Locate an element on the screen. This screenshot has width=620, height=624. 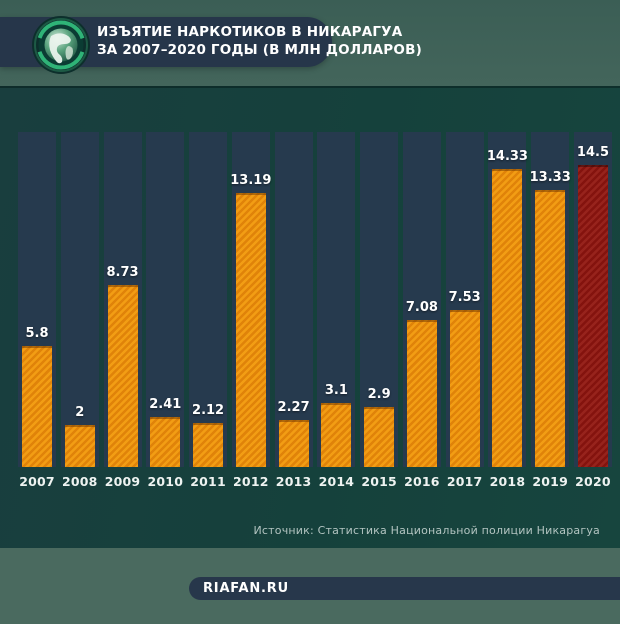
x-axis-label: 2012 is located at coordinates (251, 481).